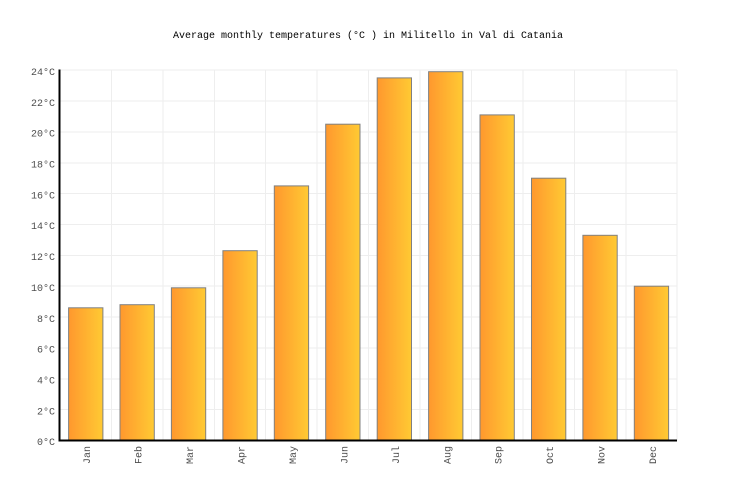 The width and height of the screenshot is (736, 500). I want to click on svg-text: Oct, so click(551, 455).